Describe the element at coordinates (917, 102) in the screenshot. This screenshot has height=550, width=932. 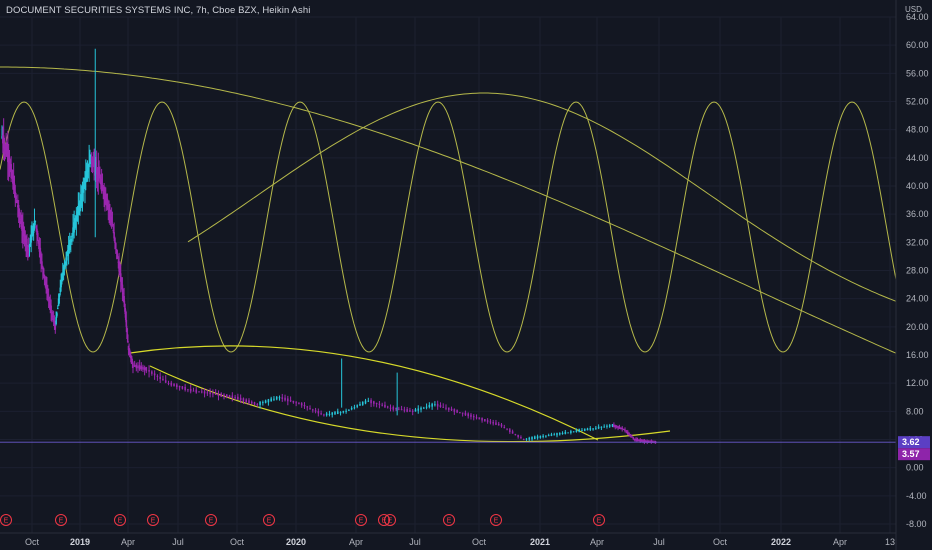
I see `y-tick-label: 52.00` at that location.